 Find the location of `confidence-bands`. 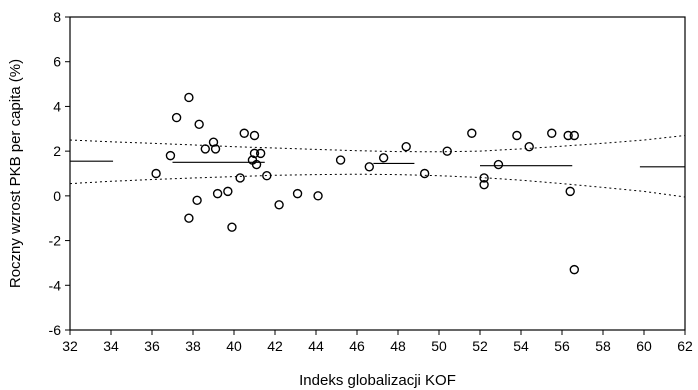

confidence-bands is located at coordinates (377, 166).